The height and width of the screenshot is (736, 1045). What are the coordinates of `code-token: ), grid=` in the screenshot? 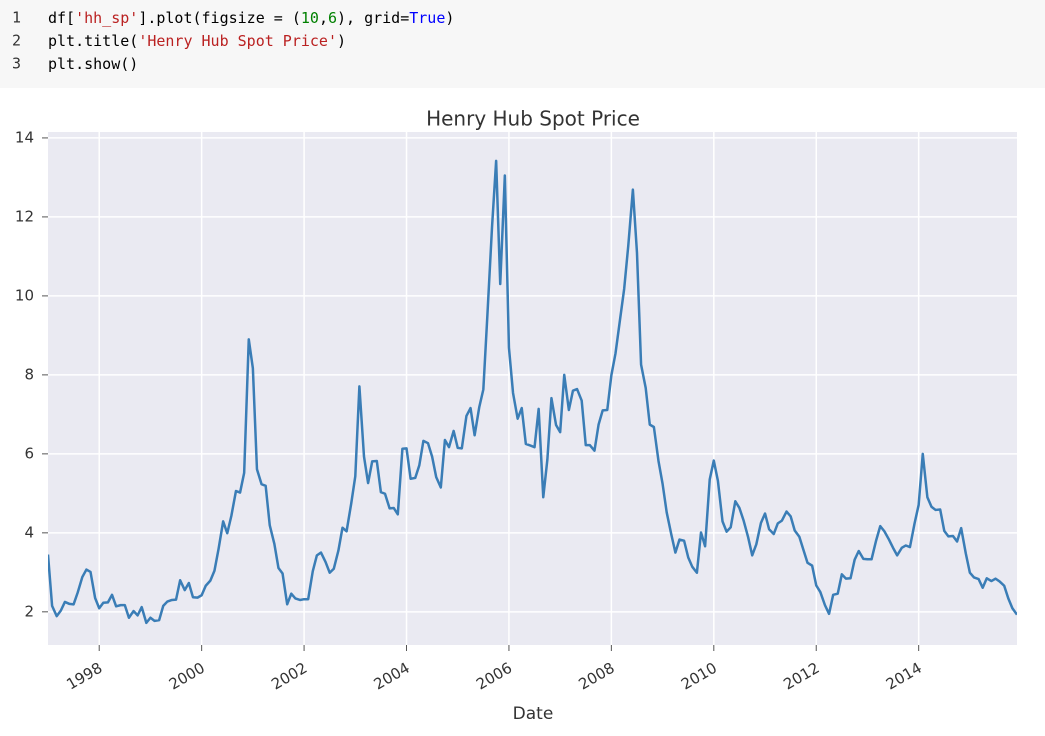 It's located at (373, 18).